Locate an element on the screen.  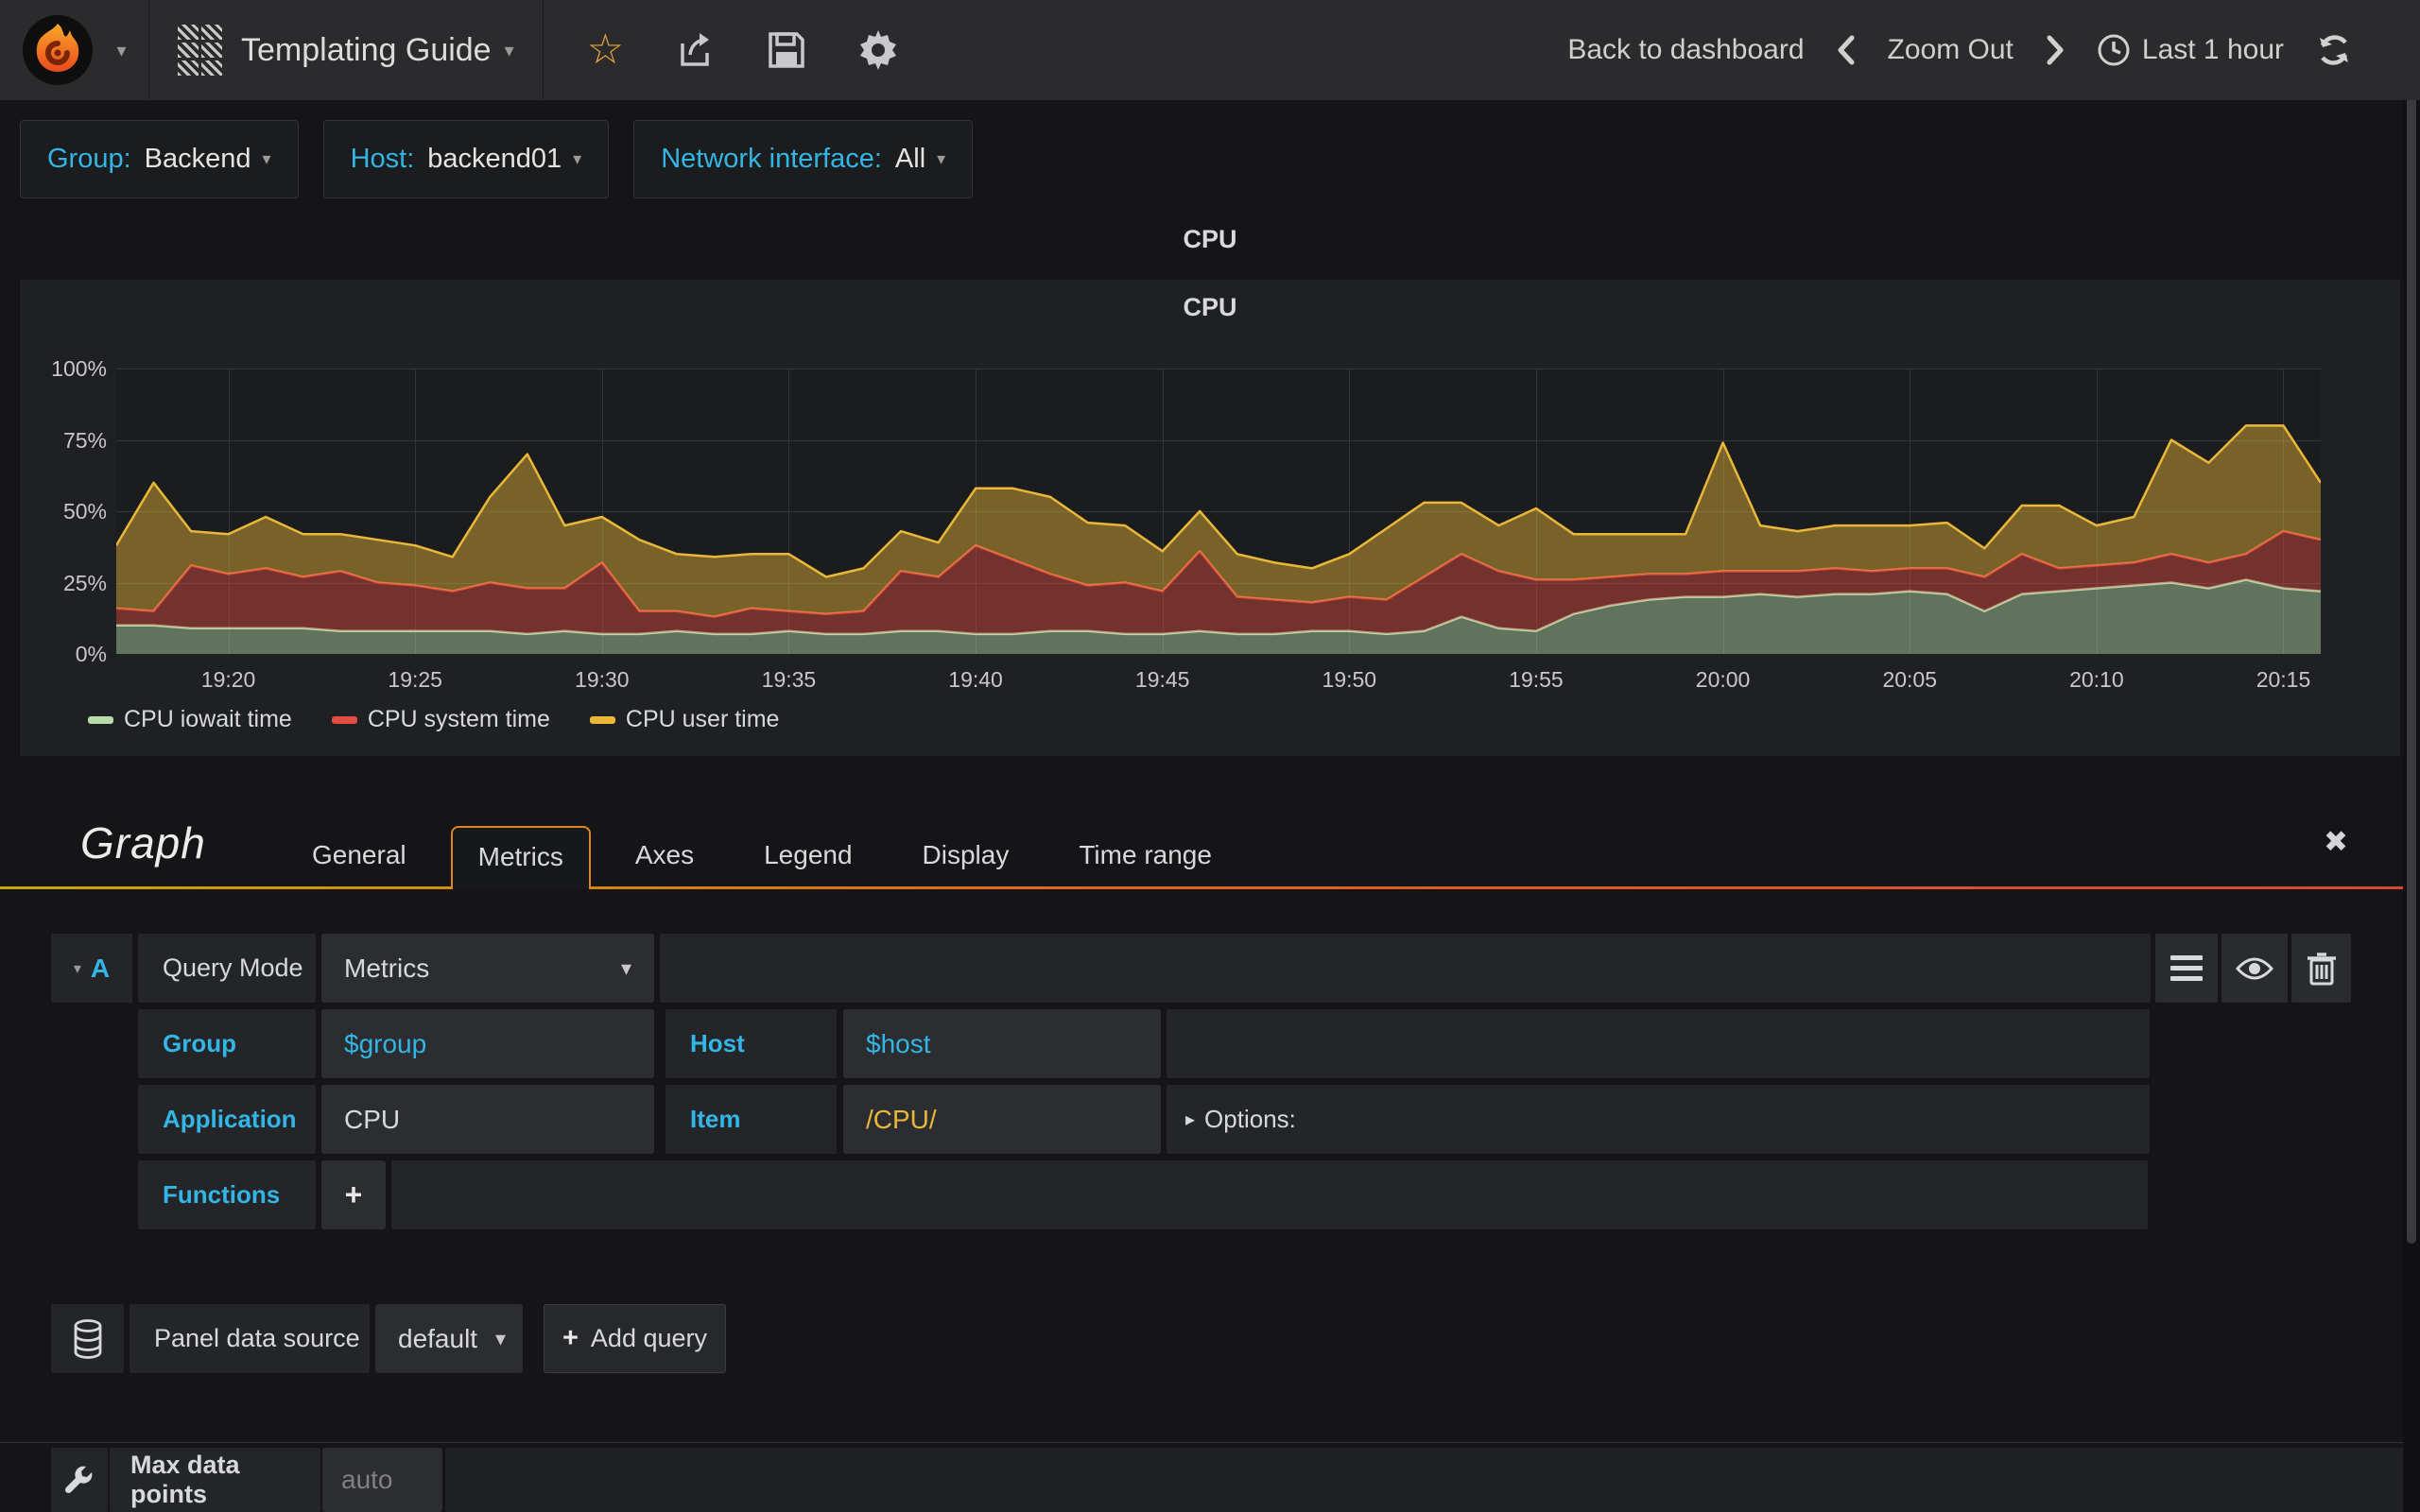
back-to-dashboard-link: Back to dashboard is located at coordinates (1686, 49).